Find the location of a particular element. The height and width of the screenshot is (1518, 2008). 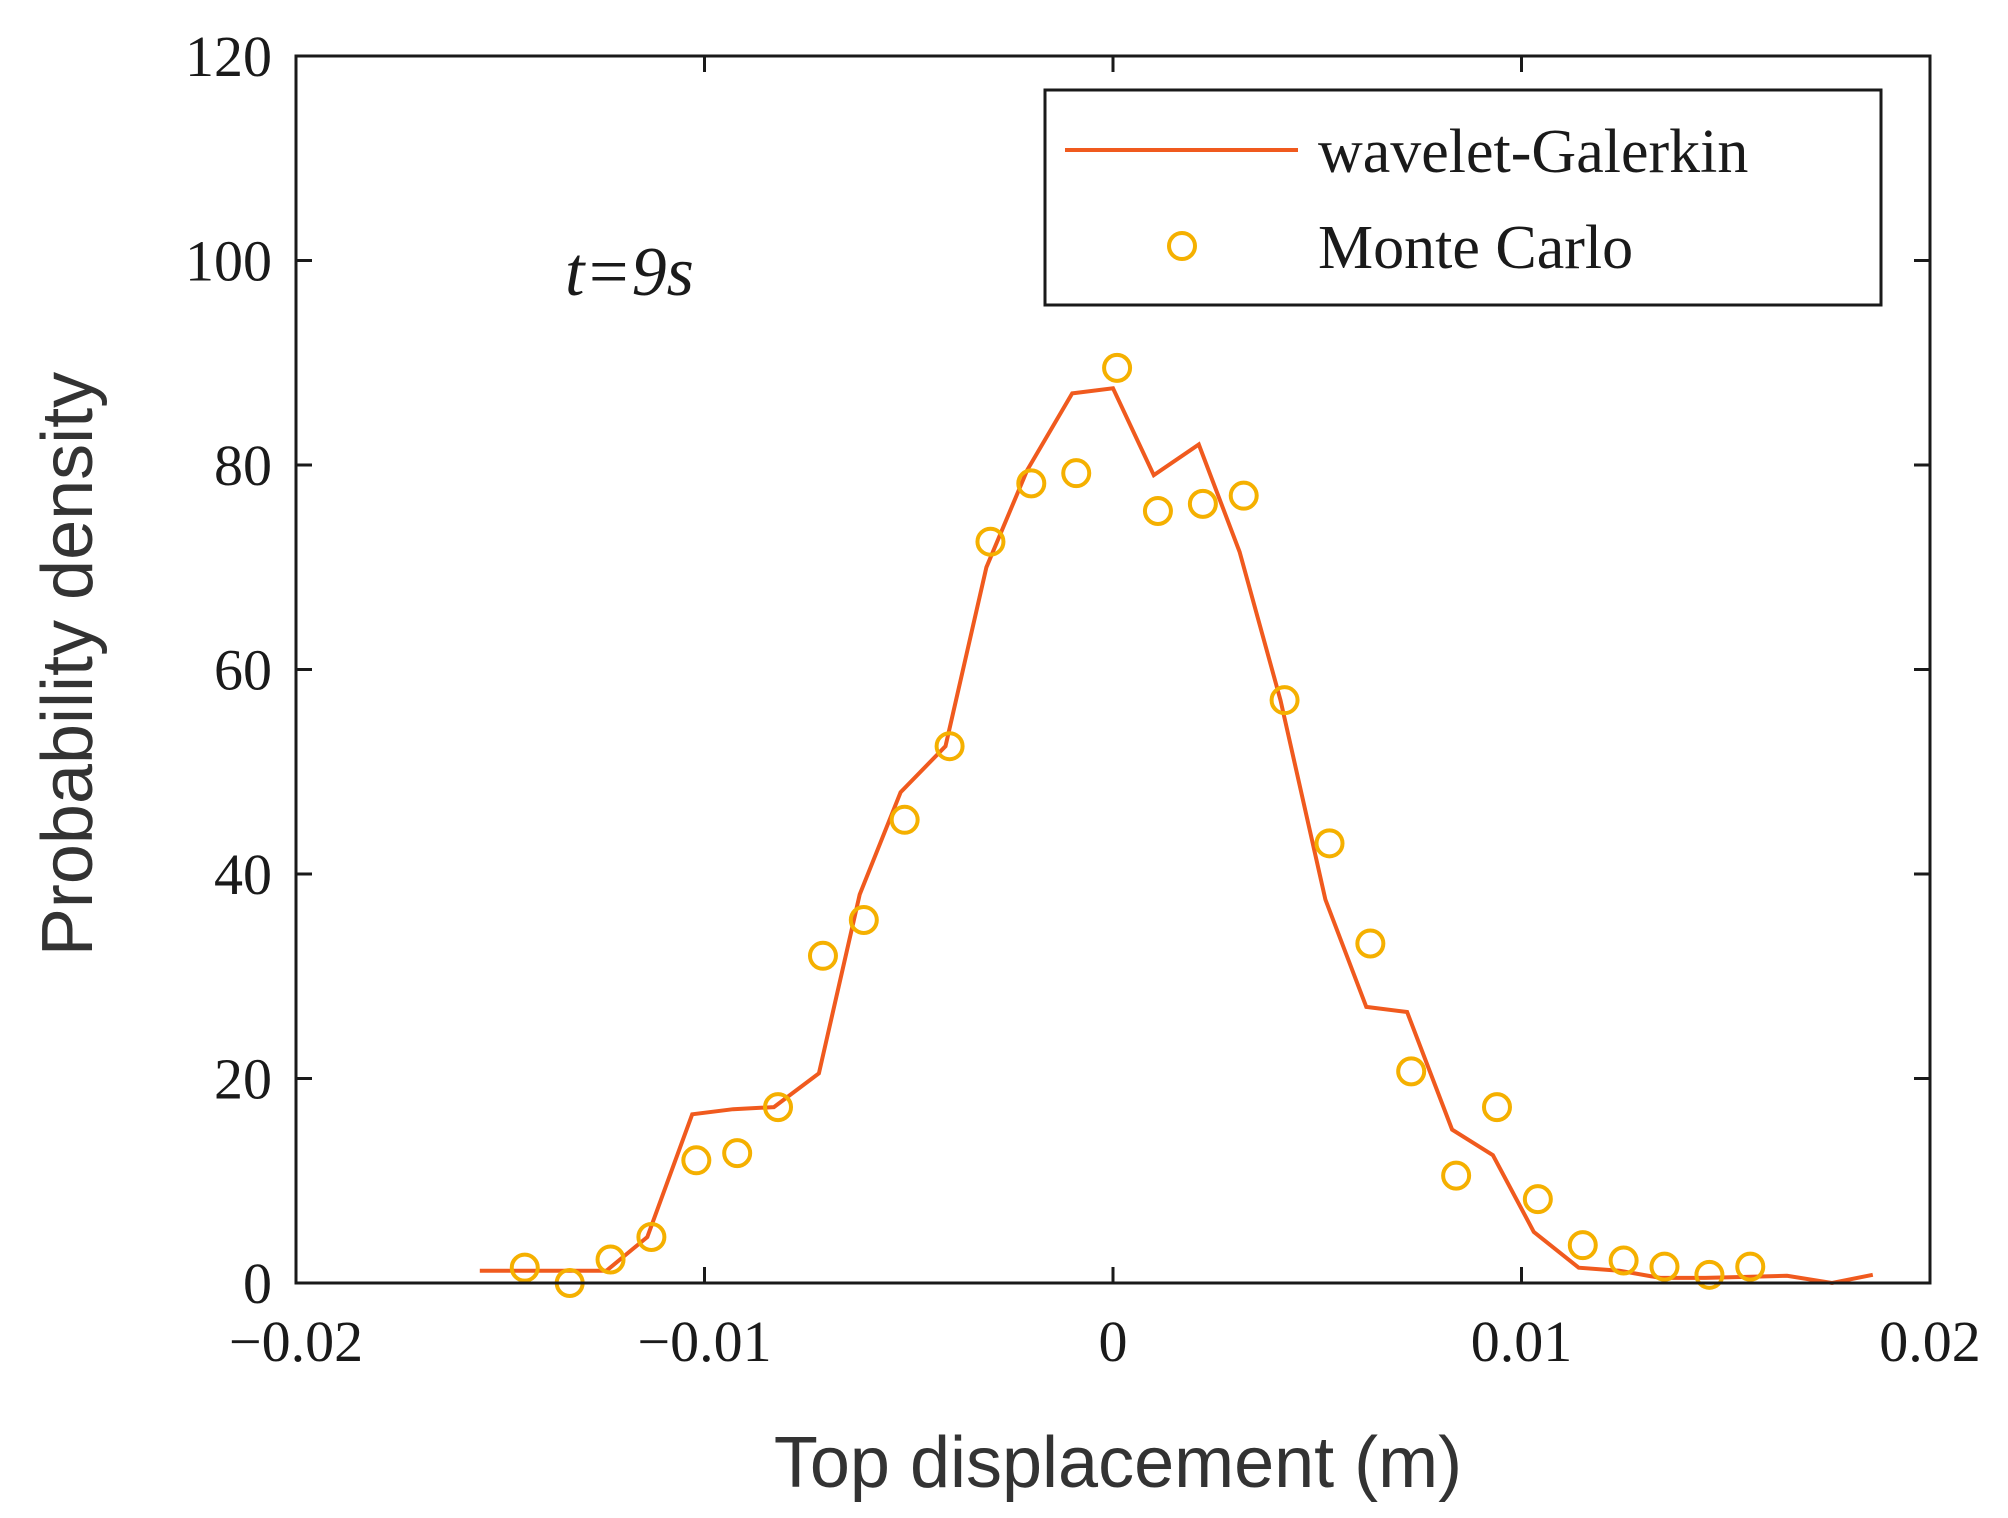

y-tick-label: 80 is located at coordinates (243, 465).